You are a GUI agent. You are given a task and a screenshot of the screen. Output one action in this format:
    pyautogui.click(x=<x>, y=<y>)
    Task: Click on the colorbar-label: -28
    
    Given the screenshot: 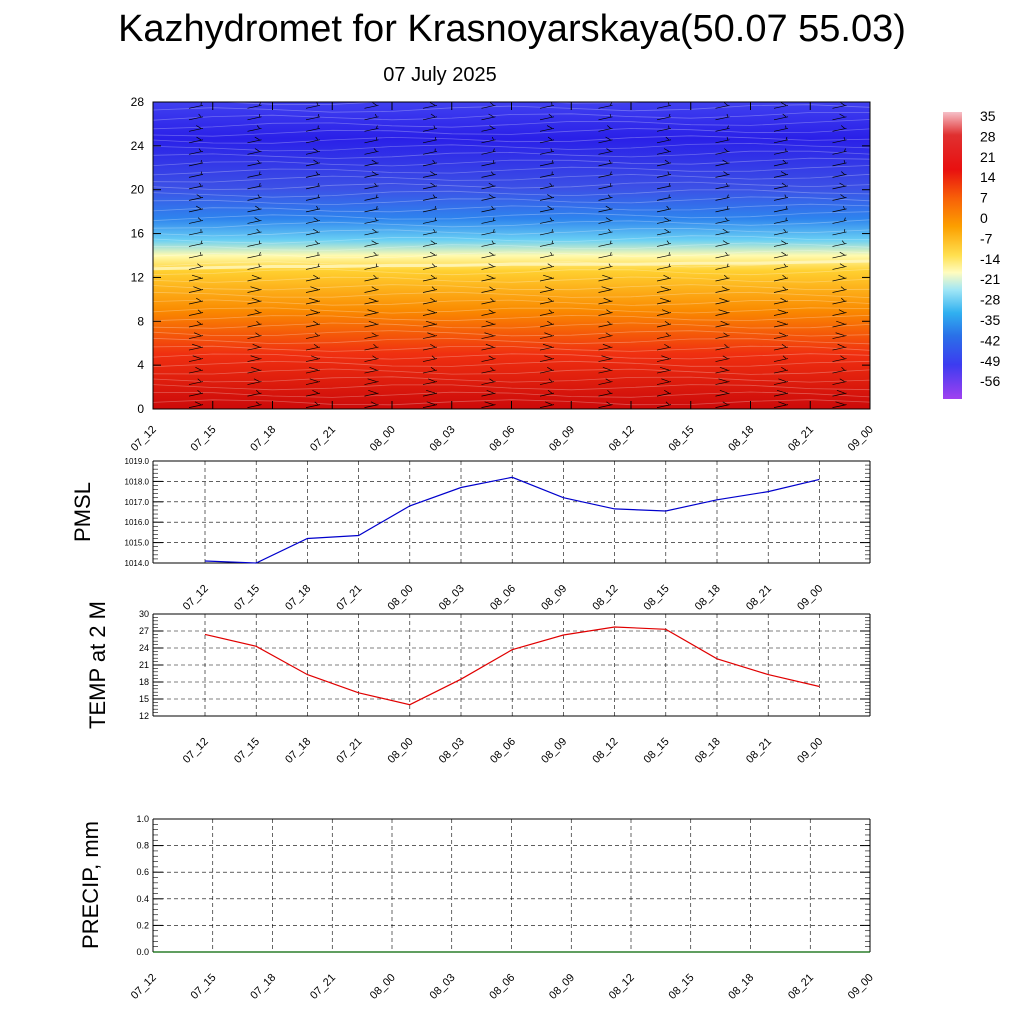 What is the action you would take?
    pyautogui.click(x=990, y=300)
    